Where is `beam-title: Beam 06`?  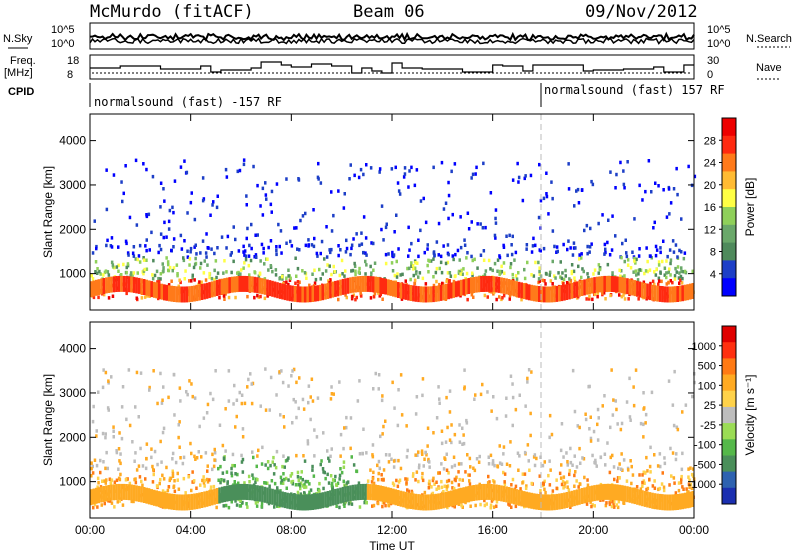
beam-title: Beam 06 is located at coordinates (389, 12).